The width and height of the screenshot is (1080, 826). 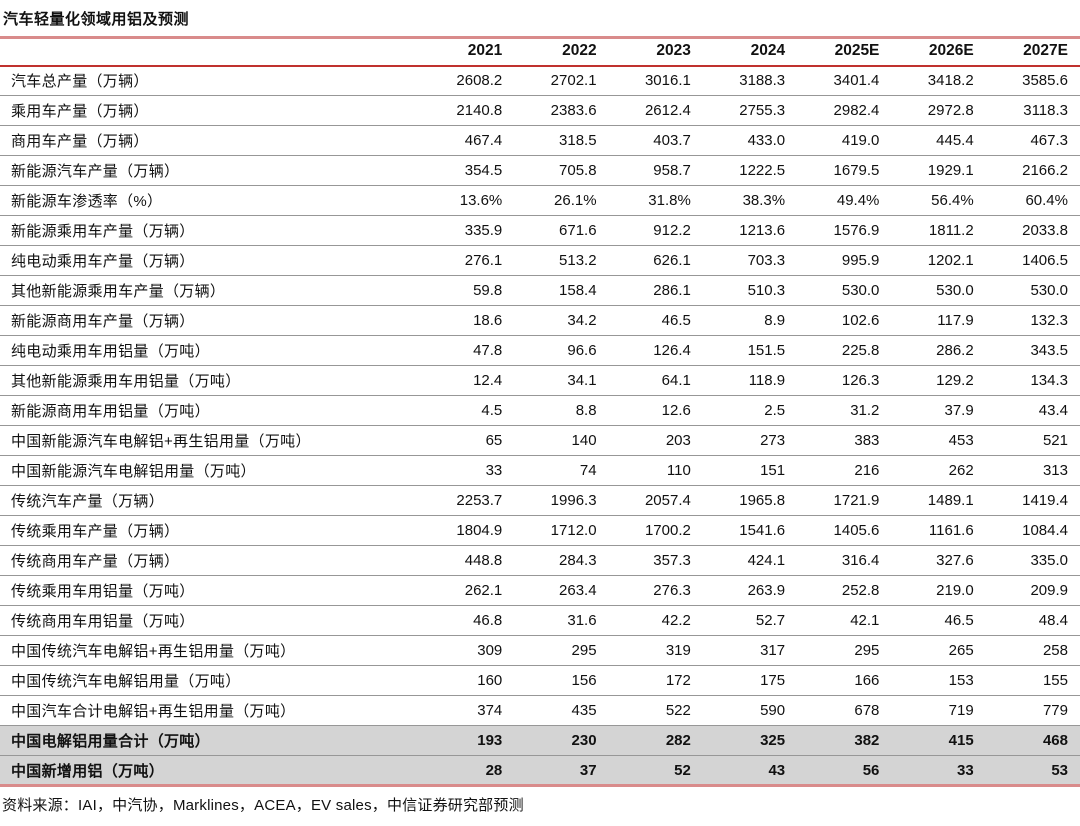 What do you see at coordinates (210, 320) in the screenshot?
I see `row-label: 新能源商用车产量（万辆）` at bounding box center [210, 320].